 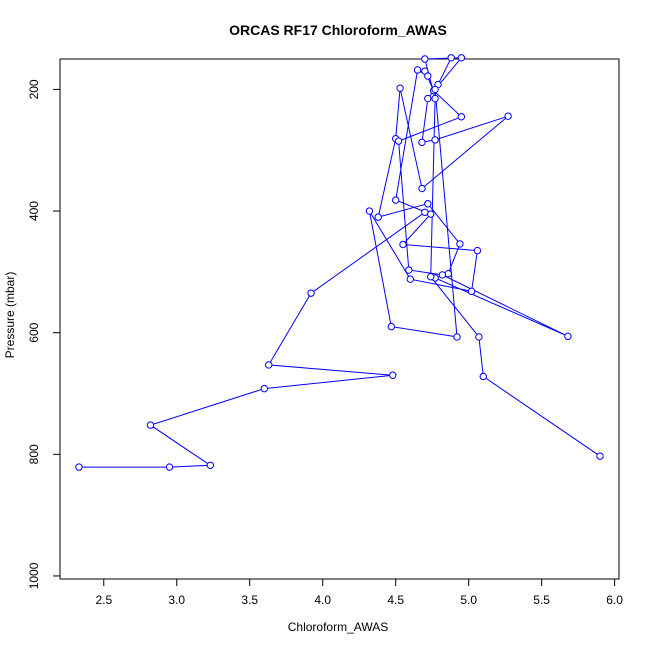 What do you see at coordinates (44, 334) in the screenshot?
I see `y-axis: 200 400 600 800 1000` at bounding box center [44, 334].